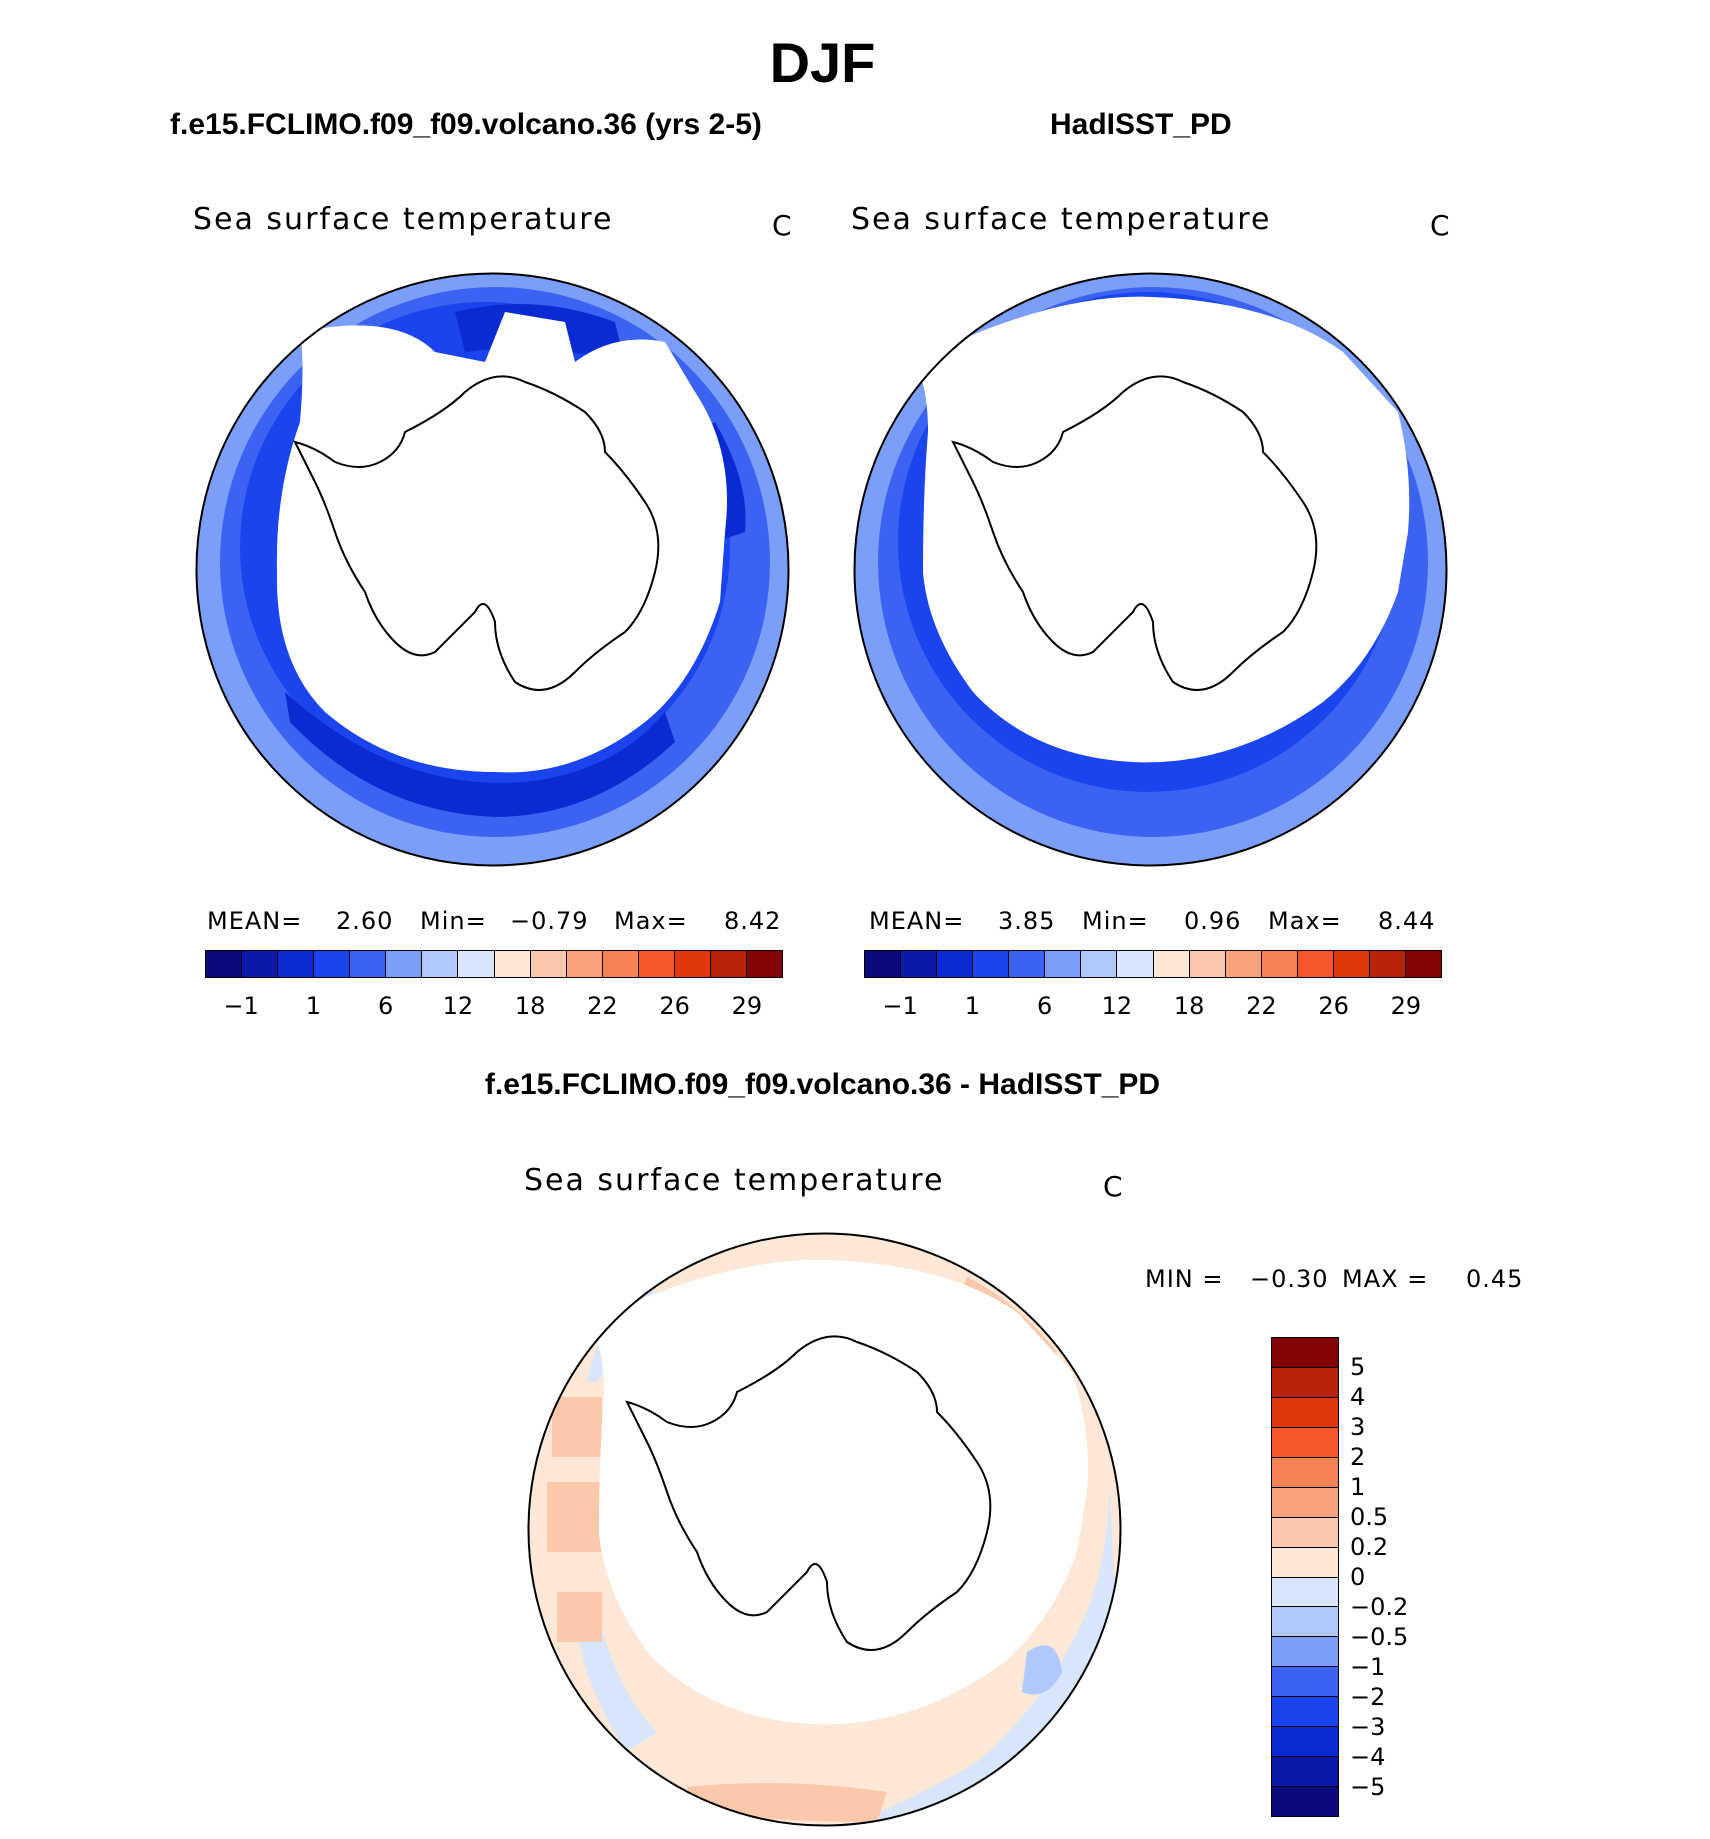 The height and width of the screenshot is (1839, 1710). What do you see at coordinates (1379, 1637) in the screenshot?
I see `colorbar-tick-label: −0.5` at bounding box center [1379, 1637].